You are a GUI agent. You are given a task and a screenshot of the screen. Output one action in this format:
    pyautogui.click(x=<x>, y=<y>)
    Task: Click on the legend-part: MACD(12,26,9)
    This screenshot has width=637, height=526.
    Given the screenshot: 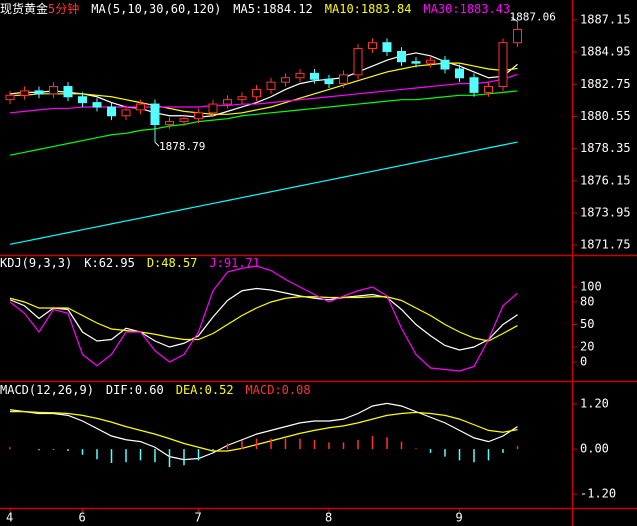 What is the action you would take?
    pyautogui.click(x=47, y=390)
    